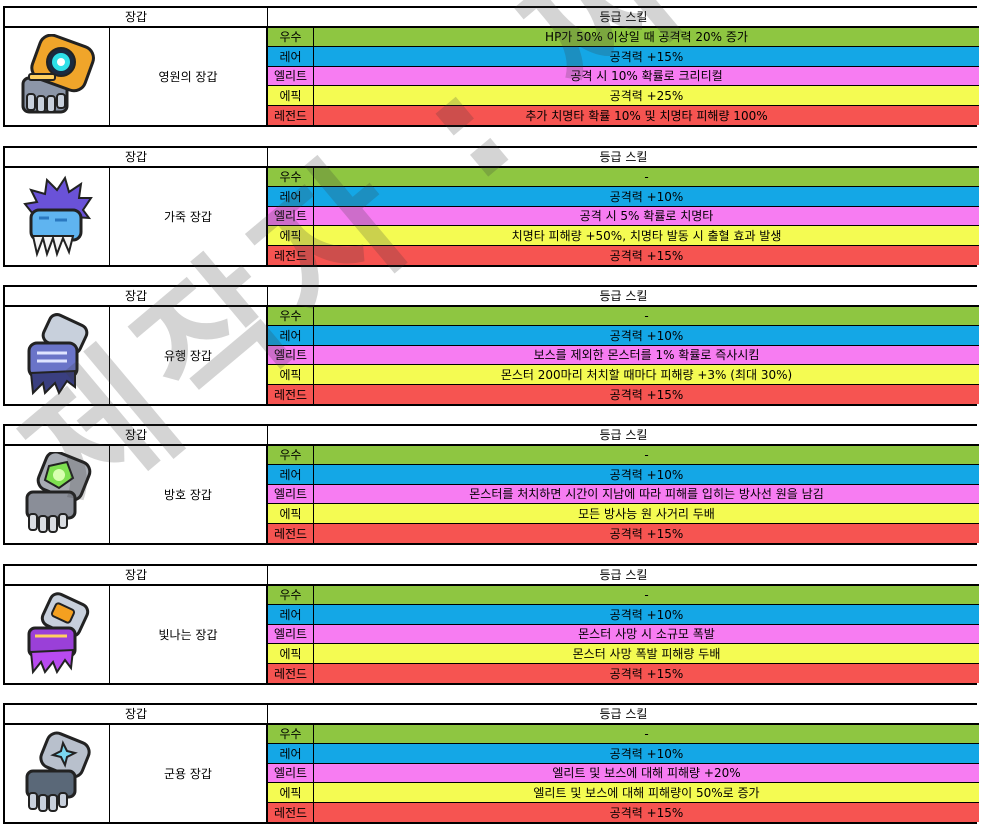 Image resolution: width=983 pixels, height=831 pixels. What do you see at coordinates (189, 216) in the screenshot?
I see `item-name: 가죽 장갑` at bounding box center [189, 216].